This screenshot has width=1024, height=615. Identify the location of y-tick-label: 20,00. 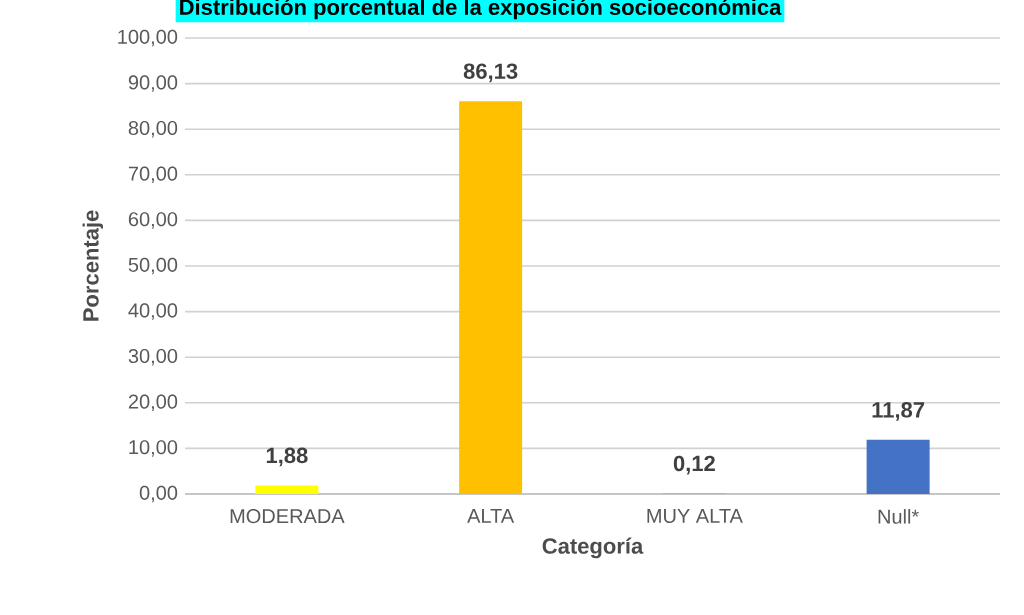
(153, 403).